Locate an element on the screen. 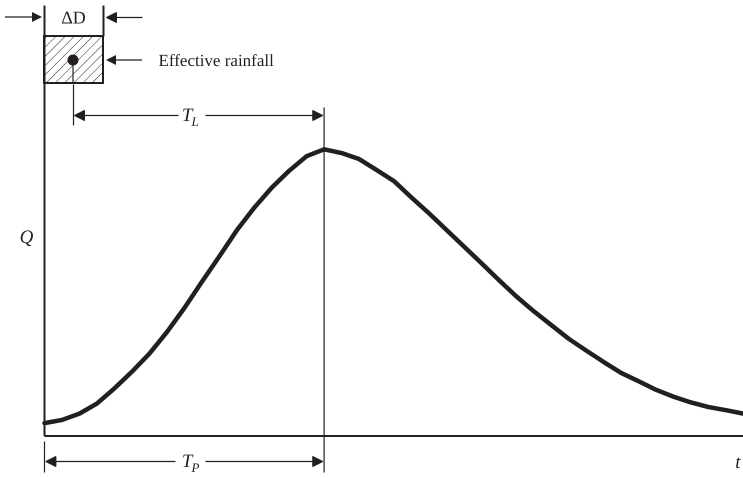  x-axis-title: t is located at coordinates (738, 462).